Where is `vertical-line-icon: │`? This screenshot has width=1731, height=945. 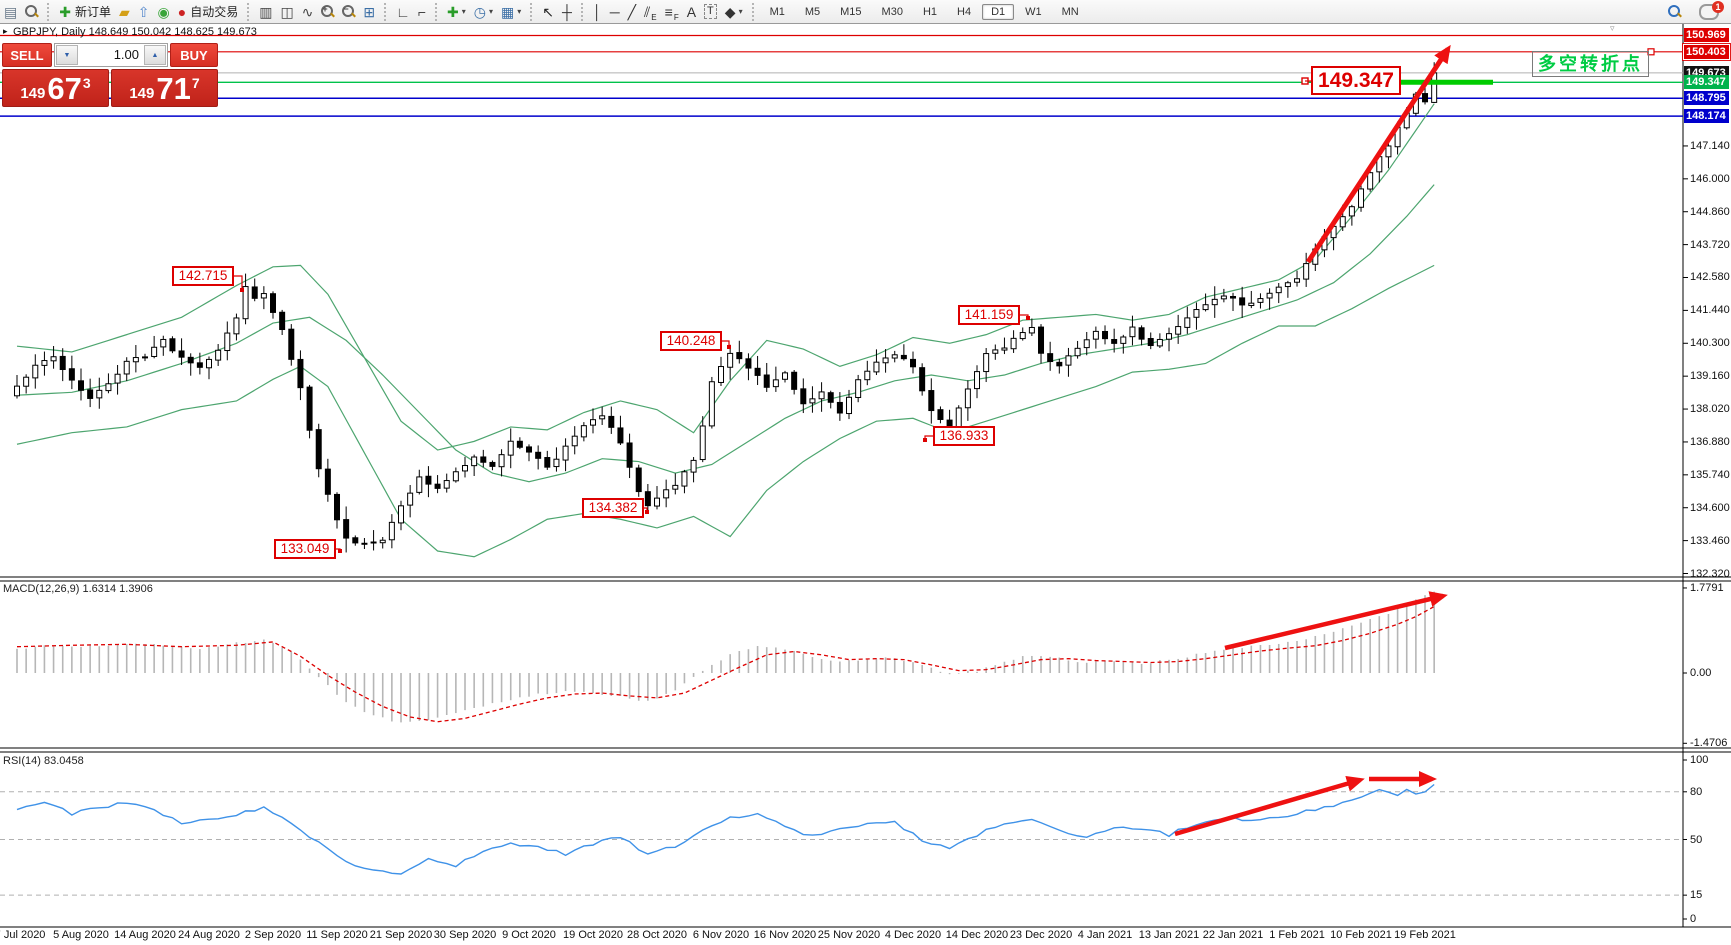
vertical-line-icon: │ is located at coordinates (597, 11).